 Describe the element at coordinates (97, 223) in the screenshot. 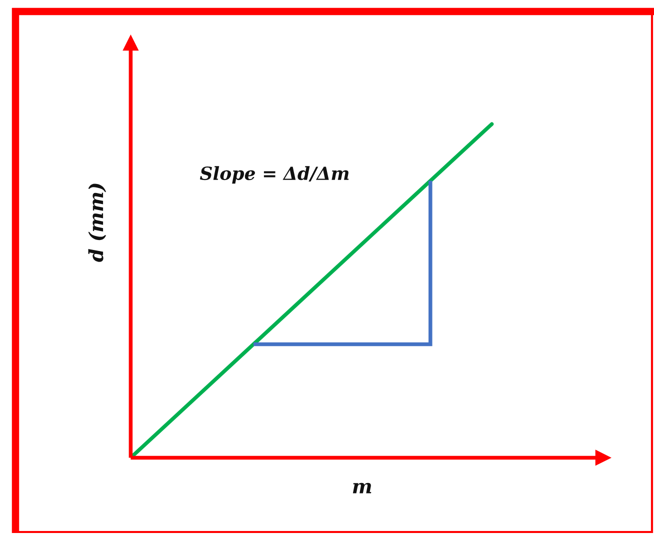

I see `y-axis-title: d (mm)` at that location.